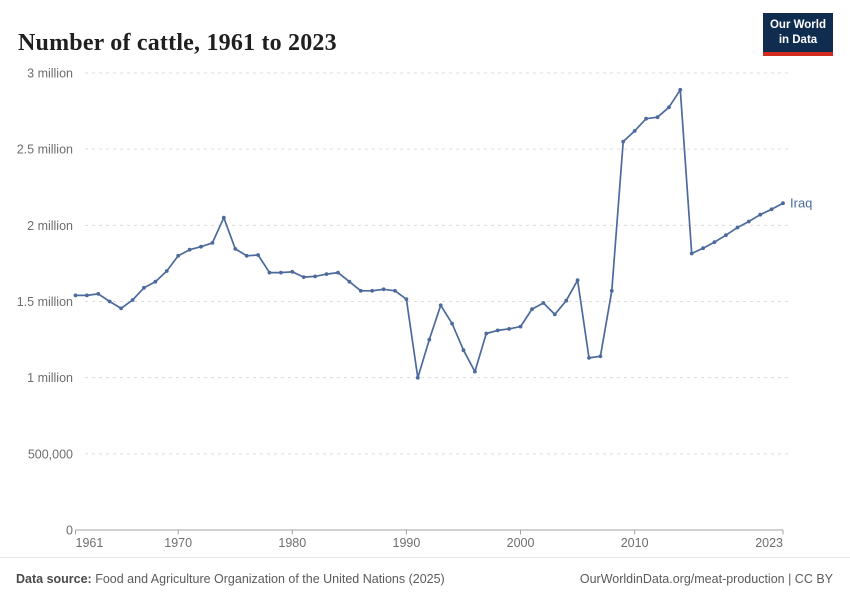  Describe the element at coordinates (521, 543) in the screenshot. I see `x-axis-label: 2000` at that location.